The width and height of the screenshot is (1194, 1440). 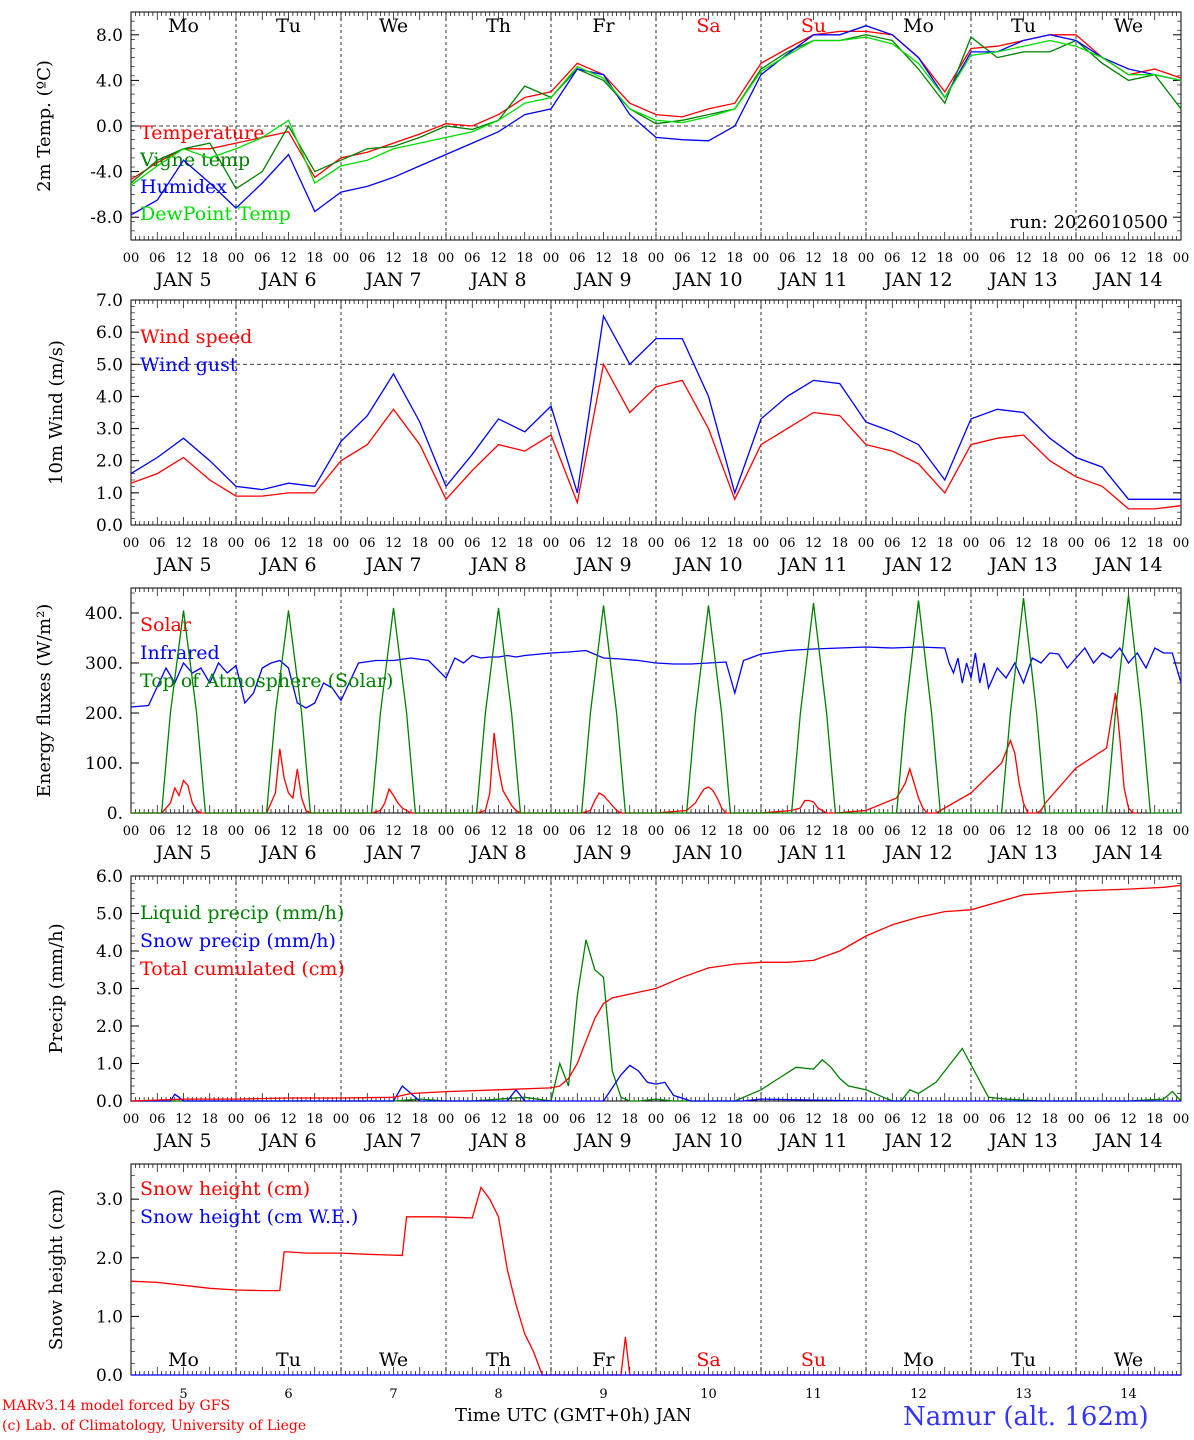 I want to click on date-number: 7, so click(x=393, y=1394).